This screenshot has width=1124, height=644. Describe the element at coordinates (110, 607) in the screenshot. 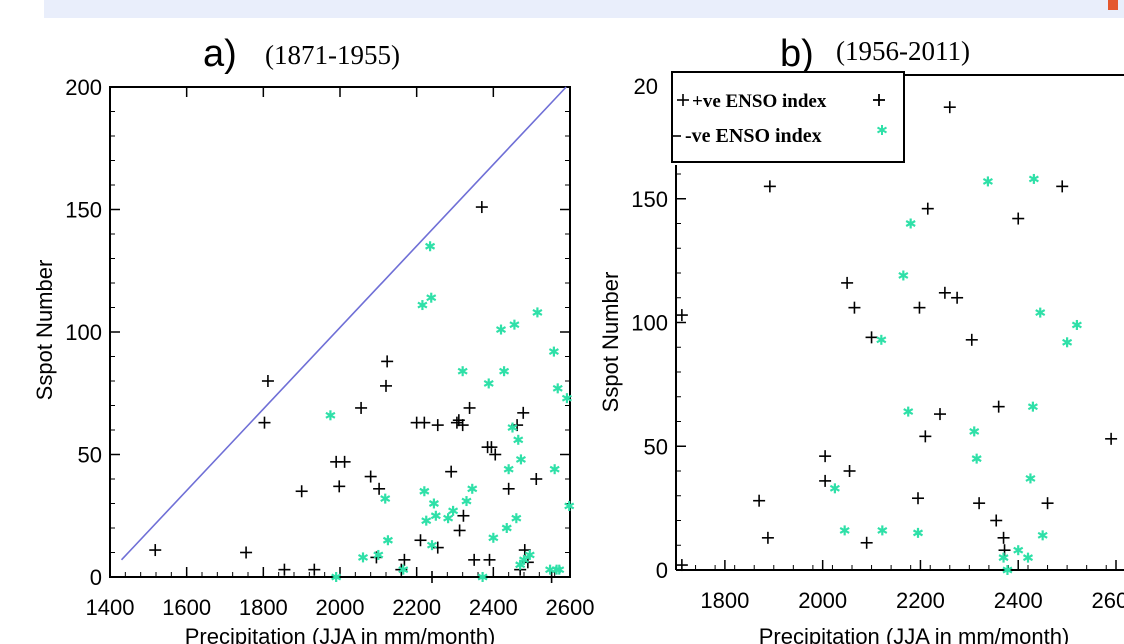

I see `panel-a-x-tick-label: 1400` at that location.